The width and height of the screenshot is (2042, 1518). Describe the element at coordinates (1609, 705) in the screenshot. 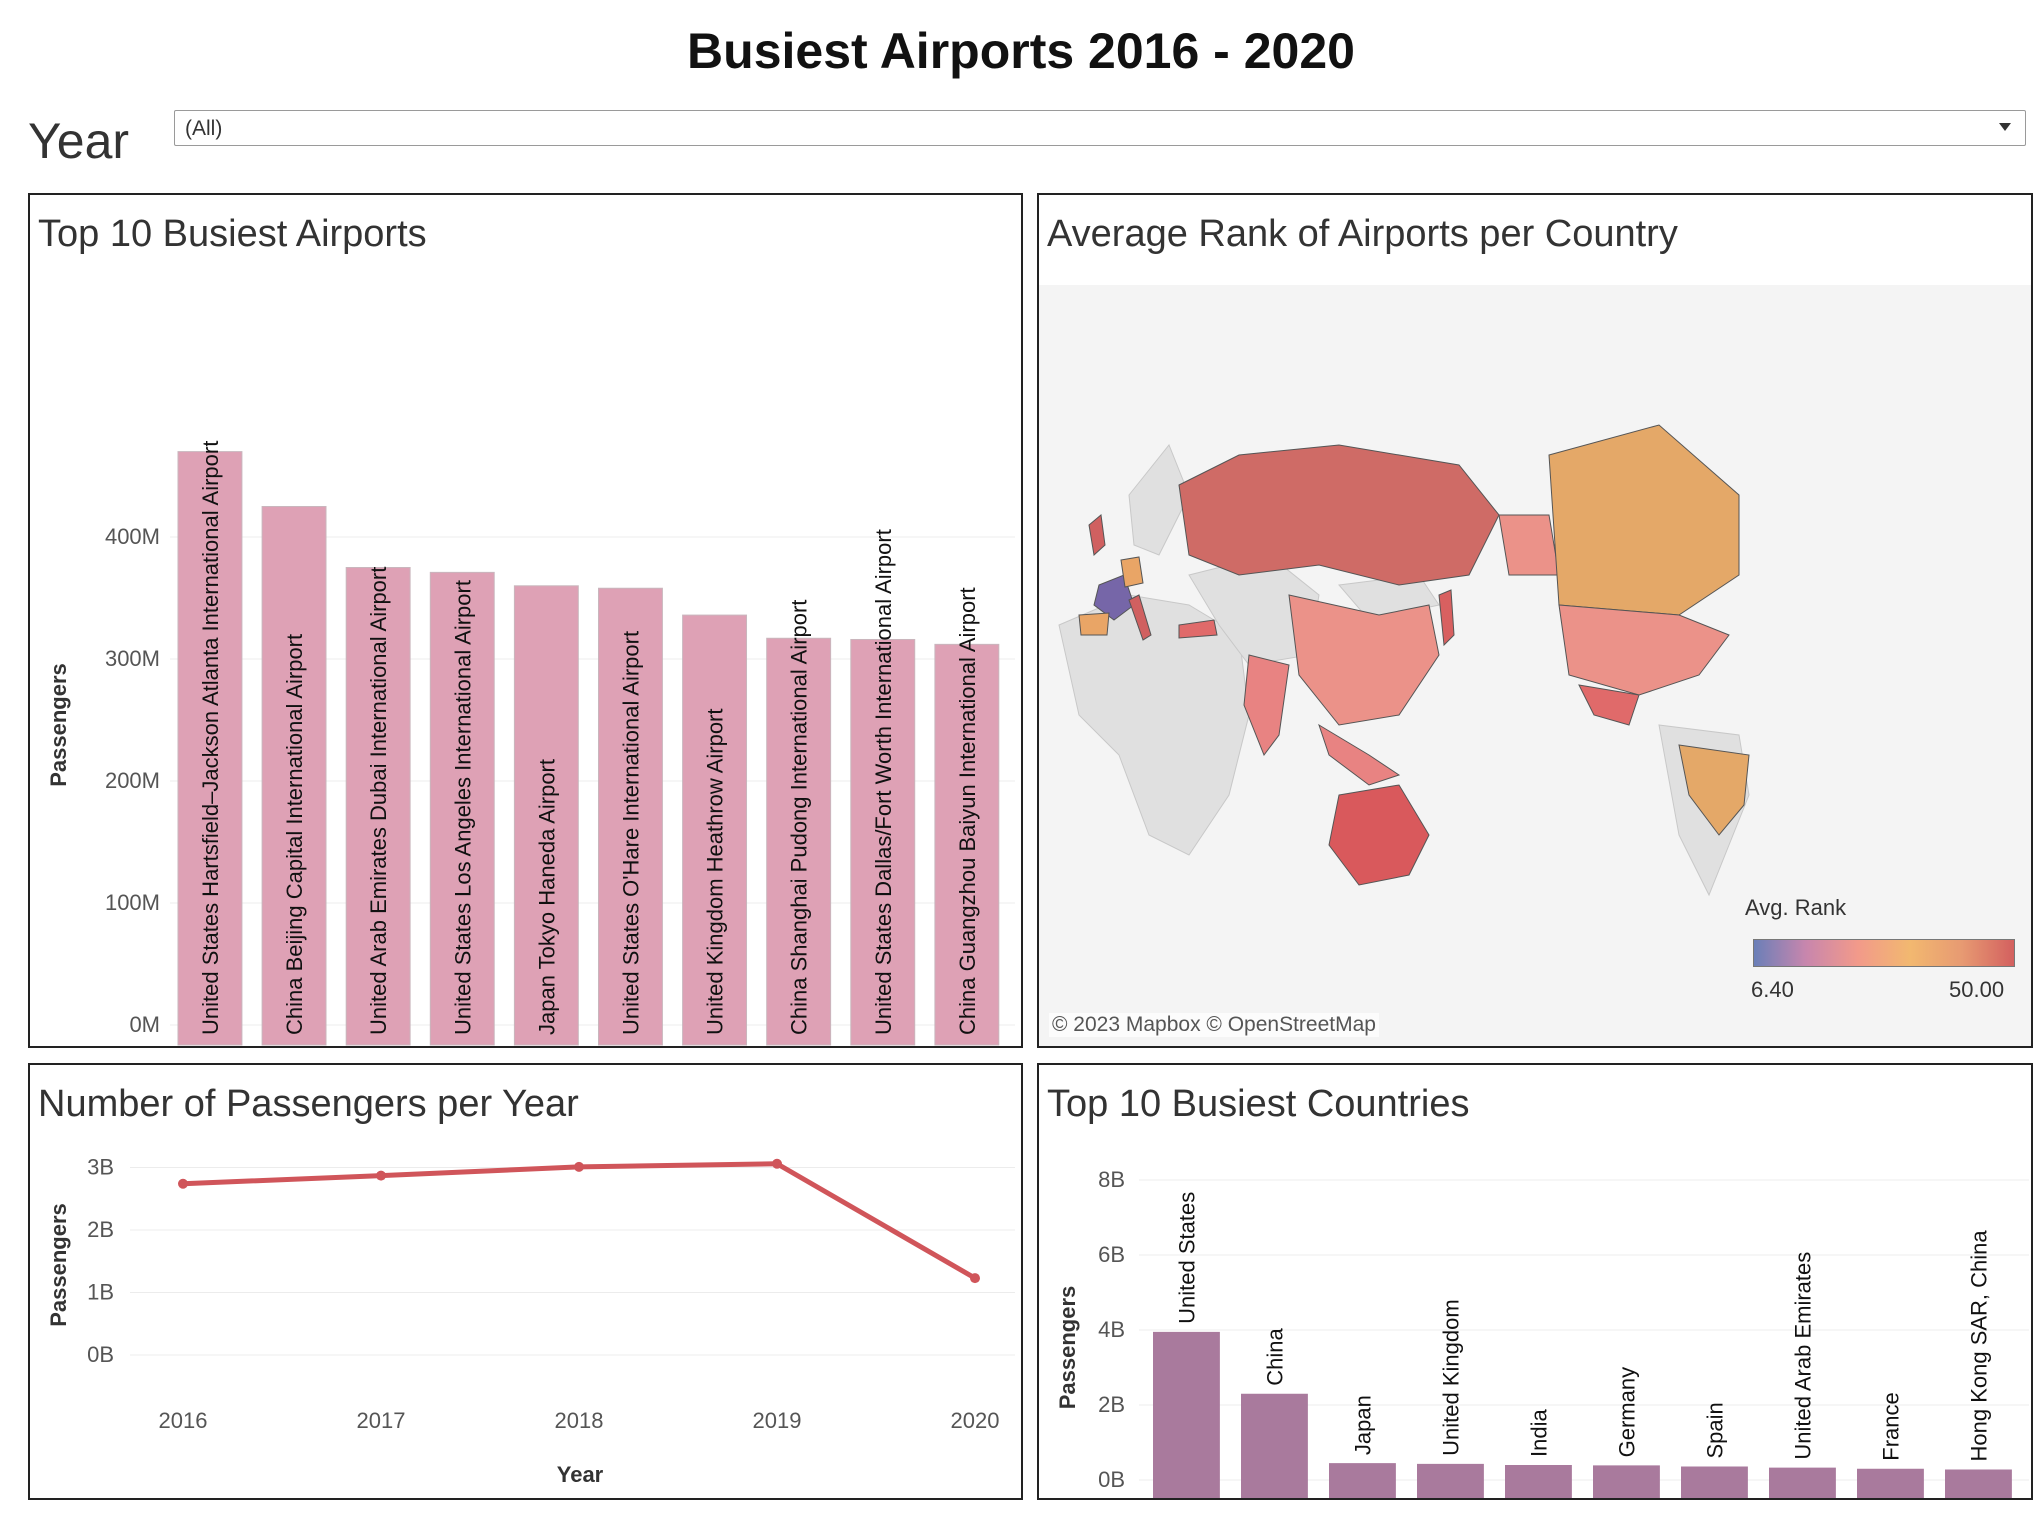

I see `map-mexico` at that location.